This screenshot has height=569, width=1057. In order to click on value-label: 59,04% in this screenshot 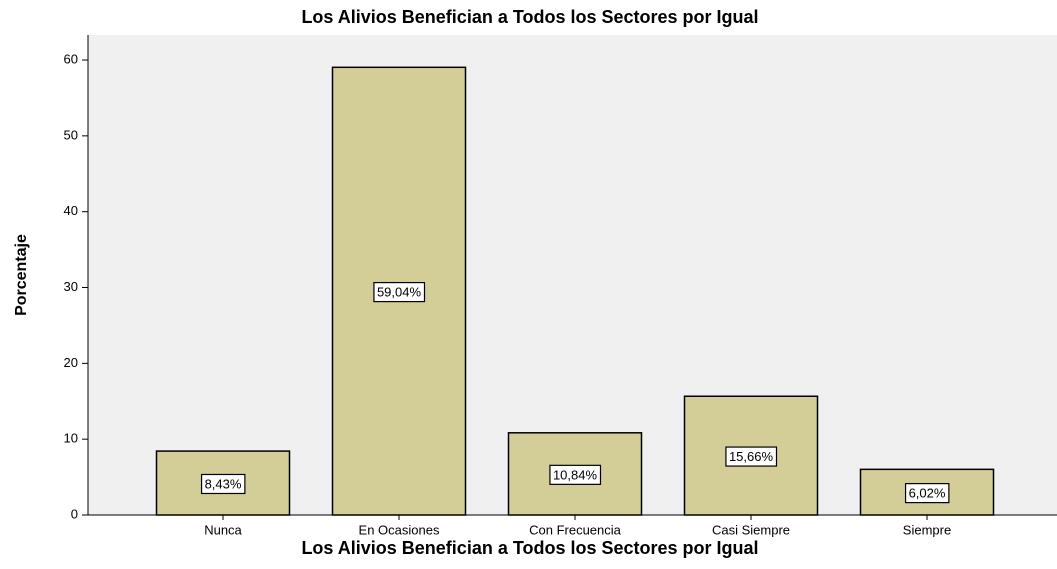, I will do `click(399, 292)`.